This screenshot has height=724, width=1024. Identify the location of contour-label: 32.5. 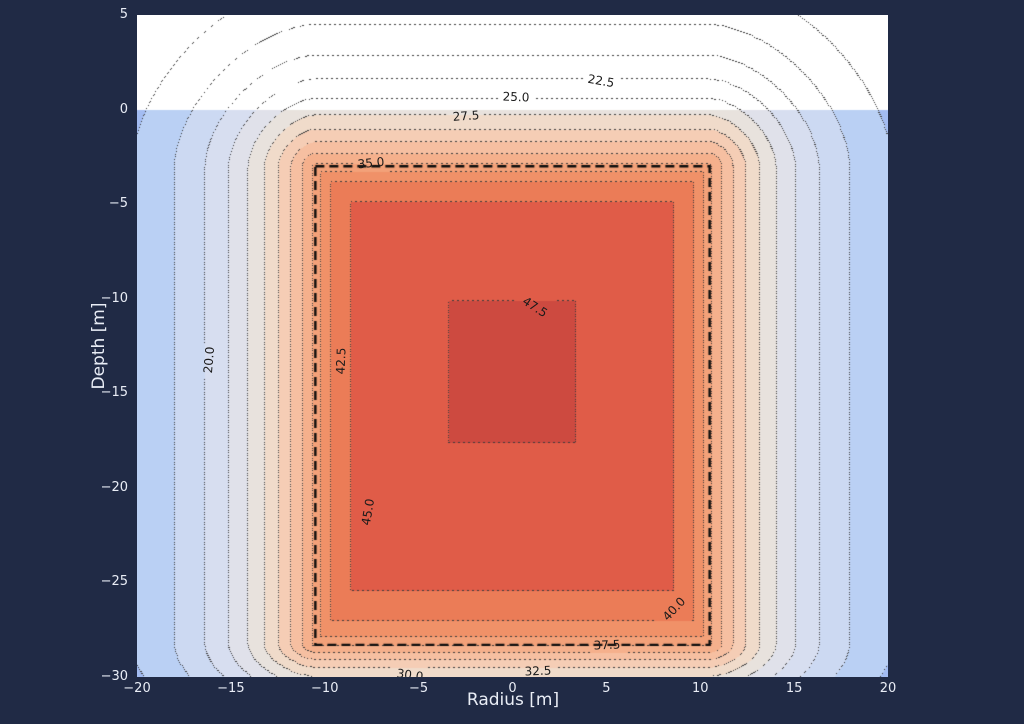
(538, 670).